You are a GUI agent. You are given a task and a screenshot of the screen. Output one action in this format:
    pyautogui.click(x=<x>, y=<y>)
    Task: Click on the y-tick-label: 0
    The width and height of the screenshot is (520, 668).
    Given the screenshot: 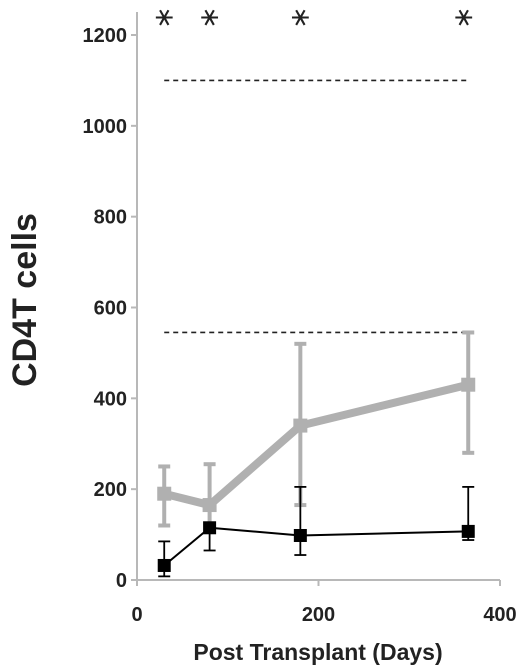 What is the action you would take?
    pyautogui.click(x=121, y=581)
    